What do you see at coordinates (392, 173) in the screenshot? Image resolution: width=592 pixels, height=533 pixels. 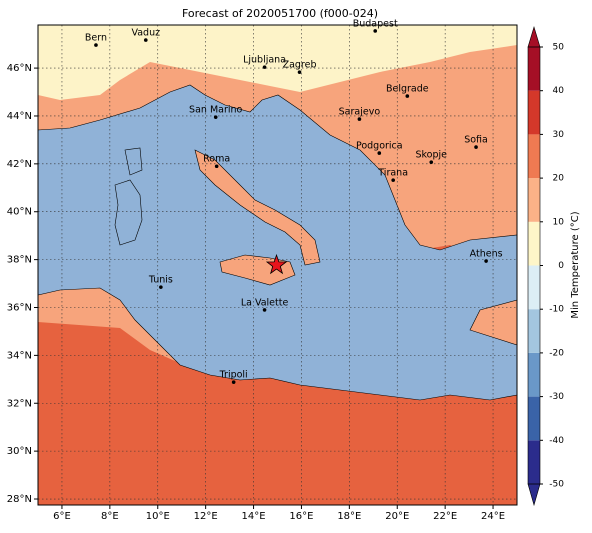 I see `city-label: Tirana` at bounding box center [392, 173].